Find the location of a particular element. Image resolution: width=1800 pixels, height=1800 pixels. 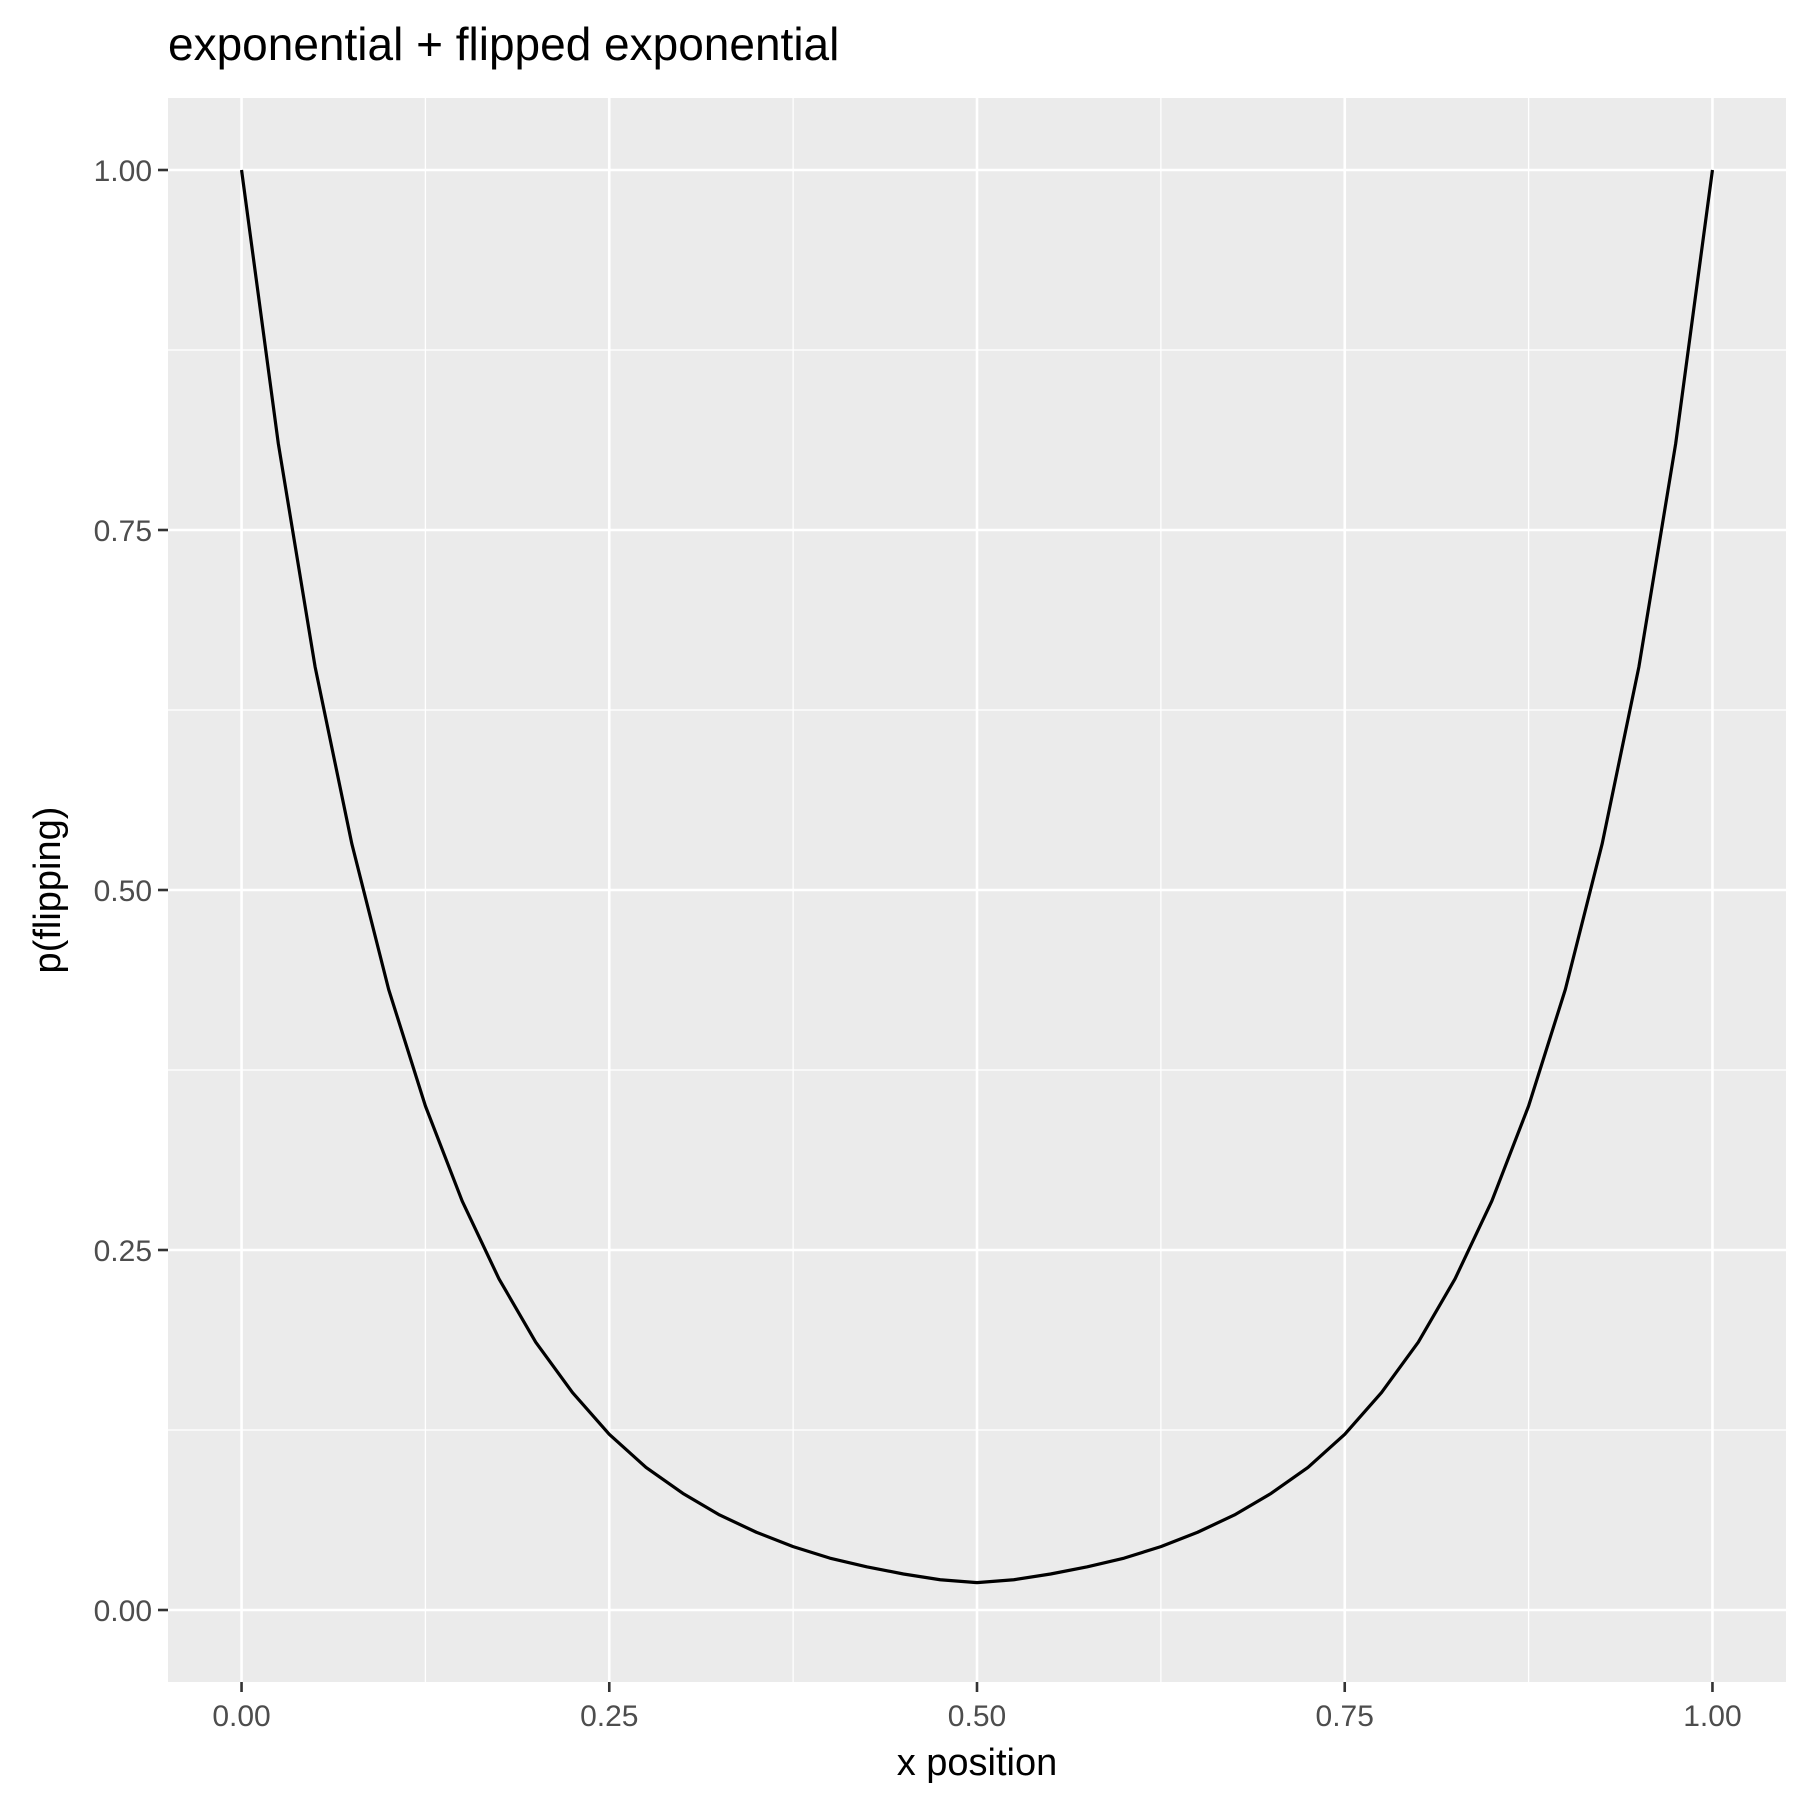

y-tick-label: 0.75 is located at coordinates (123, 531).